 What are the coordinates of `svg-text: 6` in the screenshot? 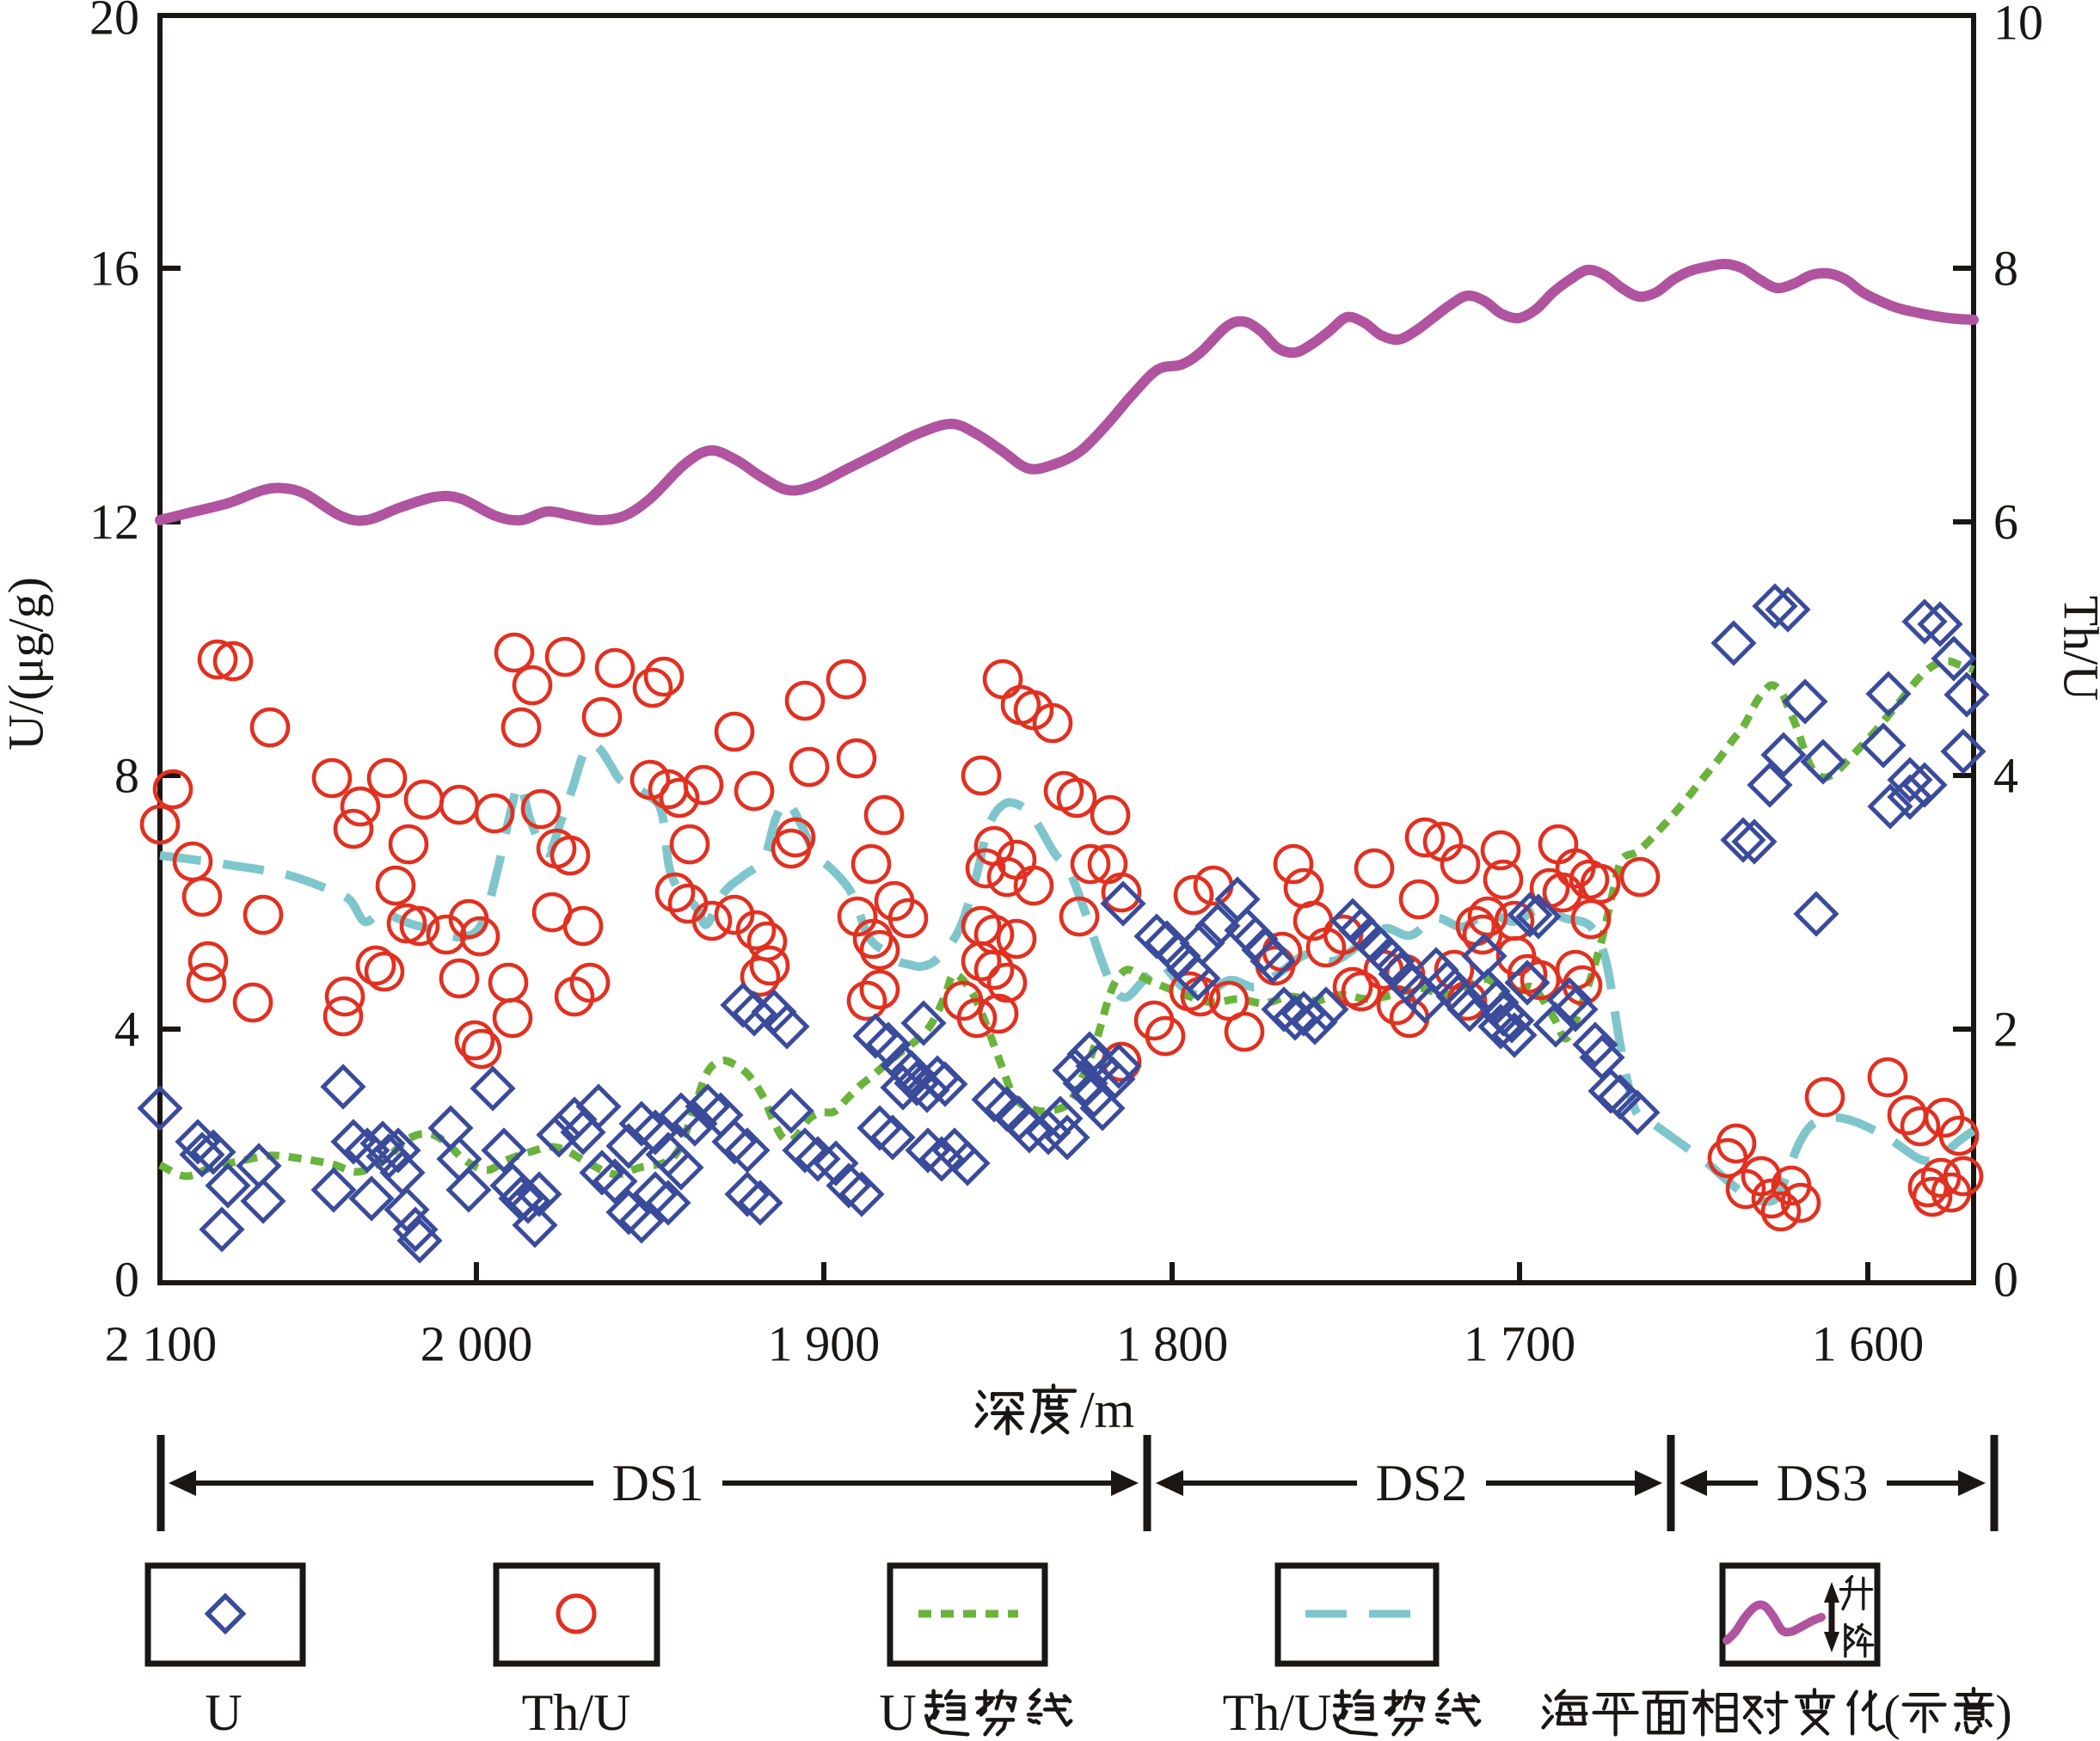 It's located at (2006, 522).